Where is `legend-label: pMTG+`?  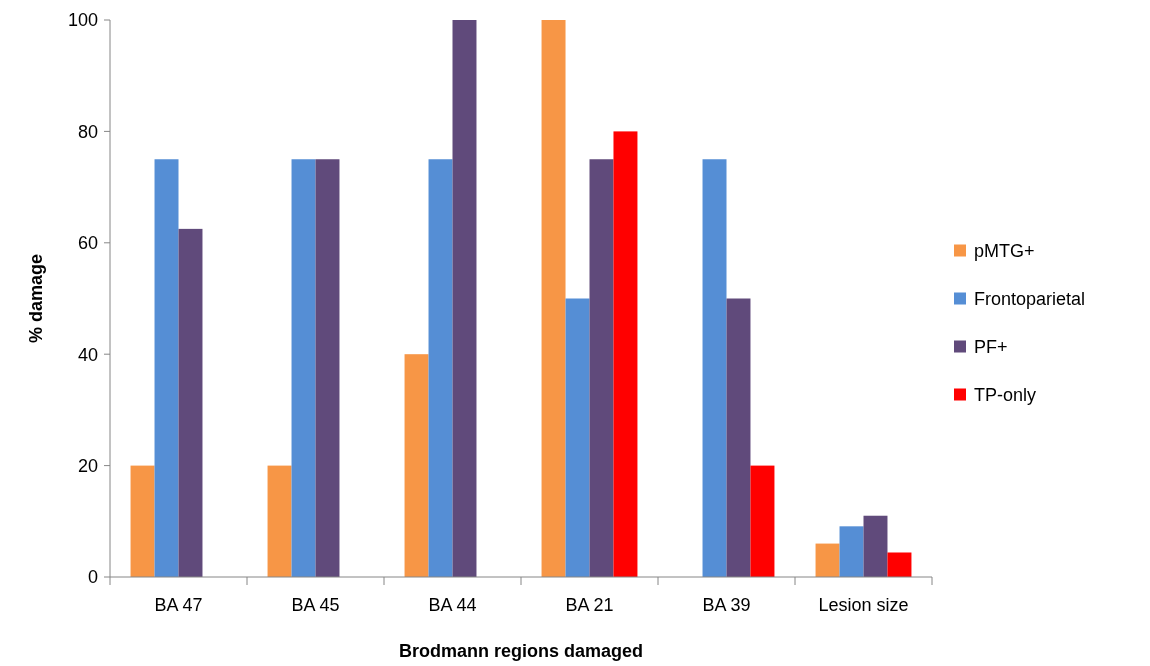 legend-label: pMTG+ is located at coordinates (1004, 250).